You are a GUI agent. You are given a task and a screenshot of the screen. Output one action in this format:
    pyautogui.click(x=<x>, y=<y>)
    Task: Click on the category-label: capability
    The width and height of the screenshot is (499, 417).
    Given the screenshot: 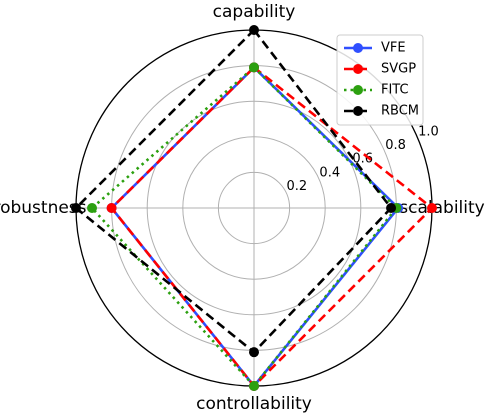 What is the action you would take?
    pyautogui.click(x=254, y=12)
    